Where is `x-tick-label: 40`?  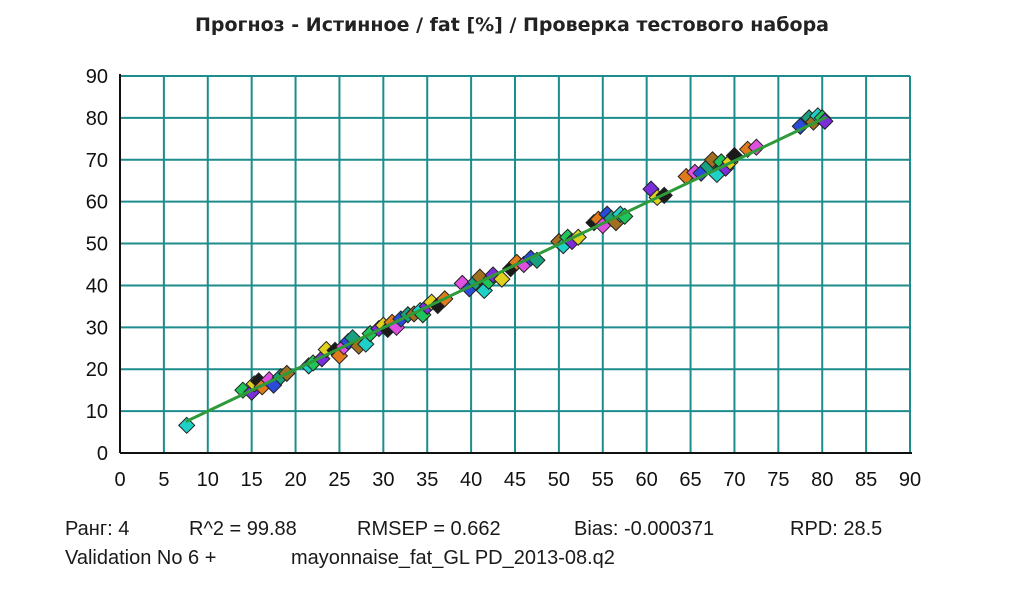
x-tick-label: 40 is located at coordinates (471, 480).